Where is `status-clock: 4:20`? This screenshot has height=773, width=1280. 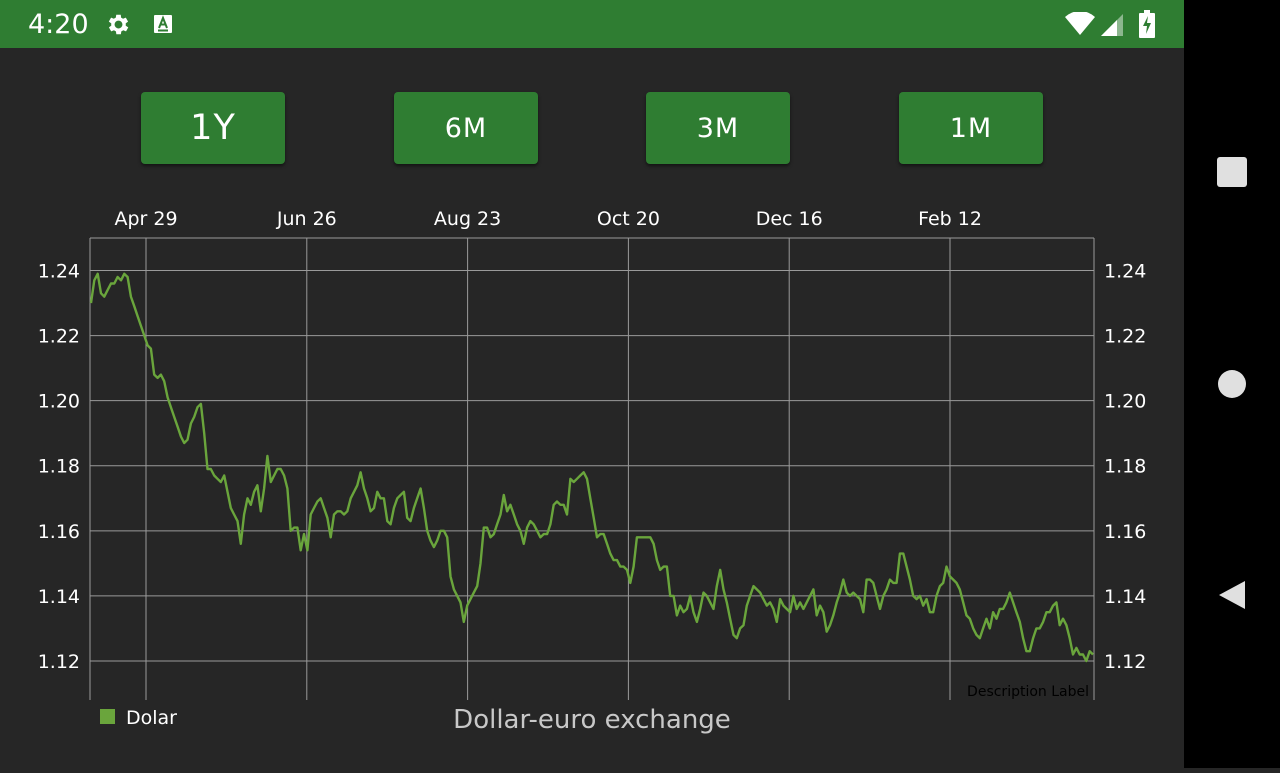
status-clock: 4:20 is located at coordinates (58, 24).